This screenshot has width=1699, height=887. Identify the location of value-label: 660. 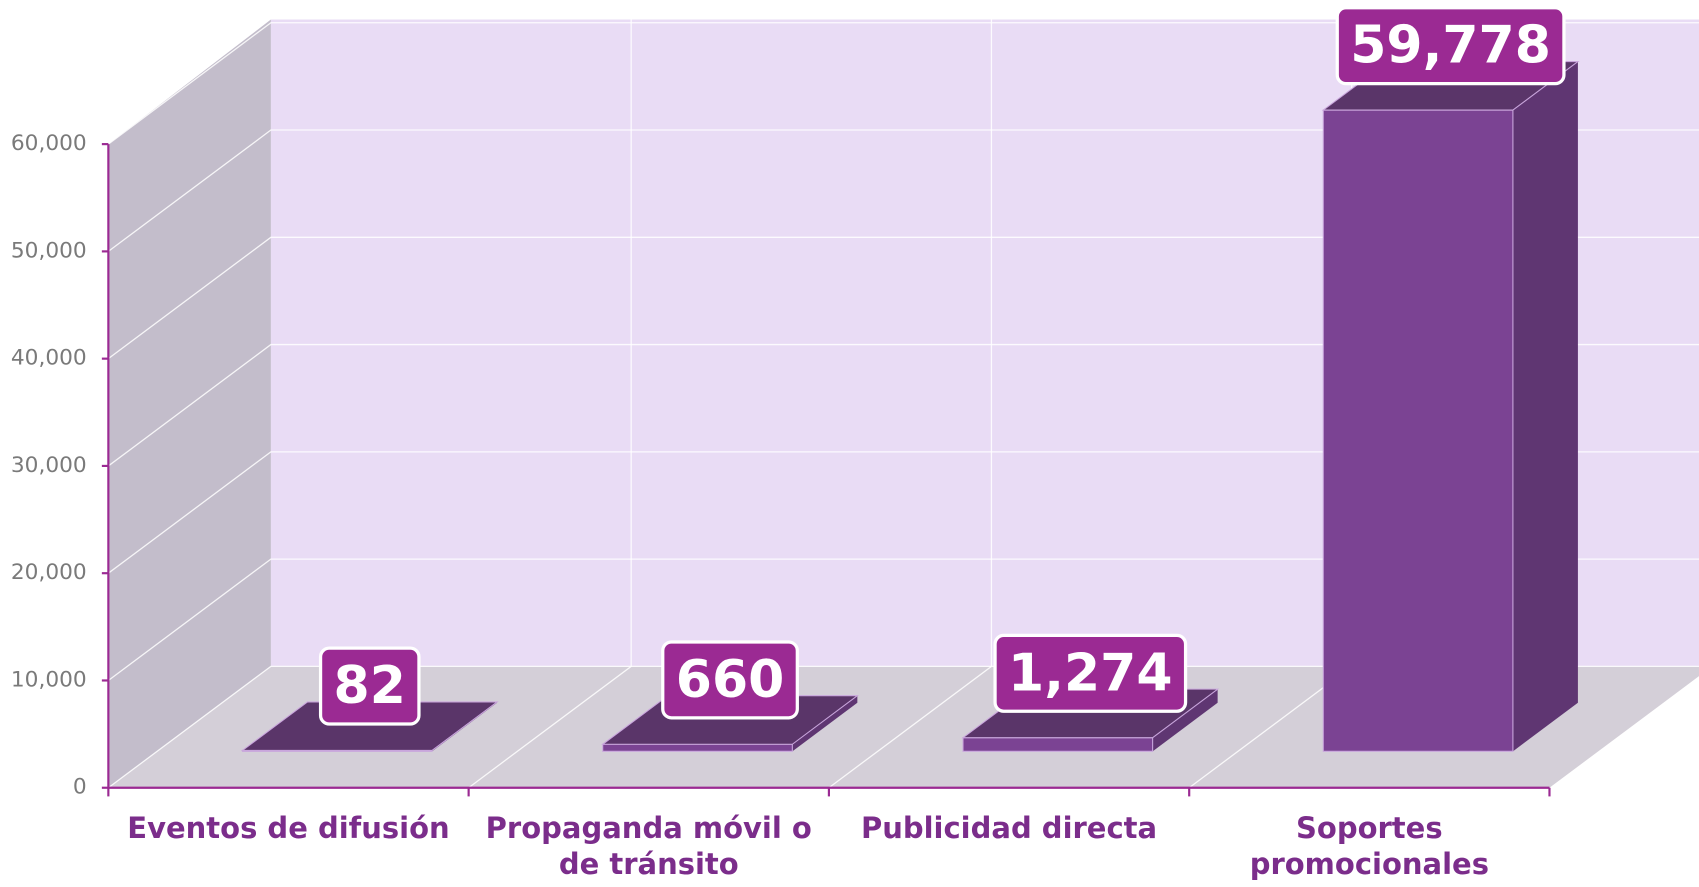
(730, 680).